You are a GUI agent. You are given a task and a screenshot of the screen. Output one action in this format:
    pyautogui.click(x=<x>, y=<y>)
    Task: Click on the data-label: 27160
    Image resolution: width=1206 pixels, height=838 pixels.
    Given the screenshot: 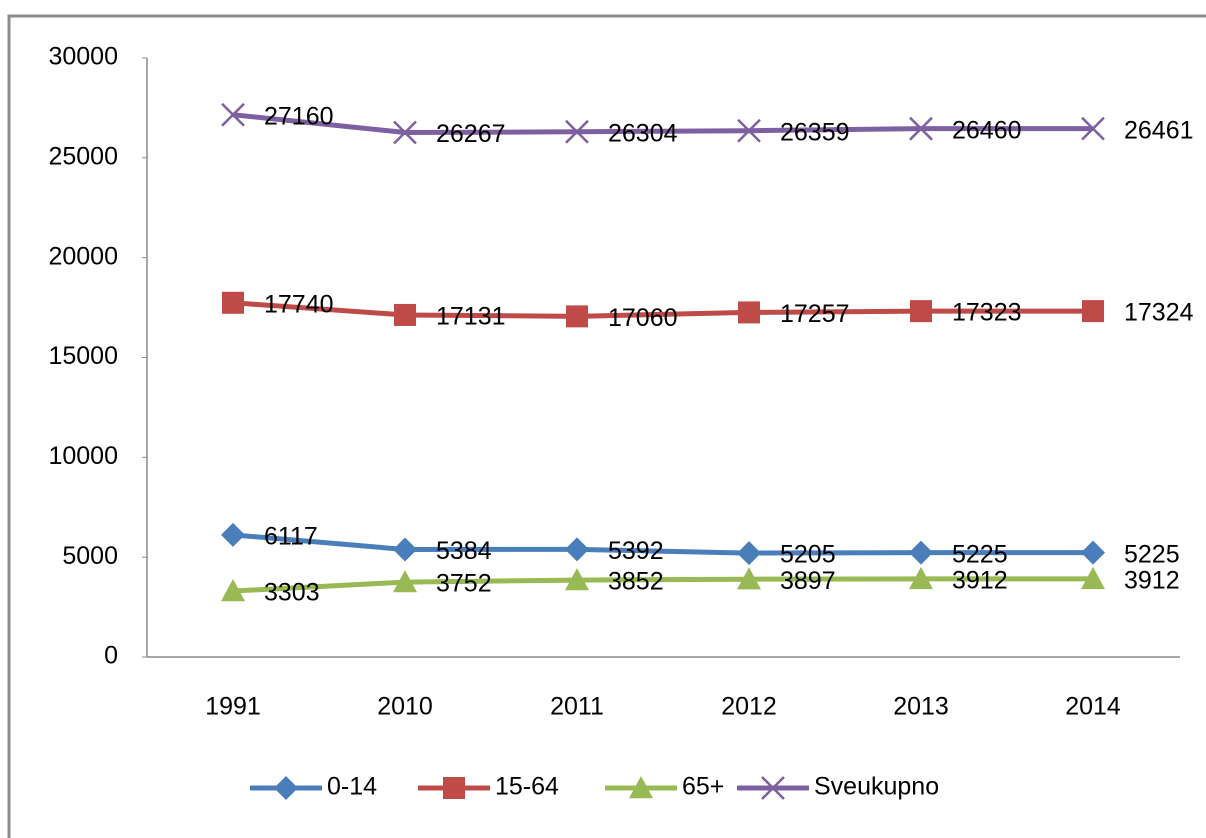 What is the action you would take?
    pyautogui.click(x=299, y=116)
    